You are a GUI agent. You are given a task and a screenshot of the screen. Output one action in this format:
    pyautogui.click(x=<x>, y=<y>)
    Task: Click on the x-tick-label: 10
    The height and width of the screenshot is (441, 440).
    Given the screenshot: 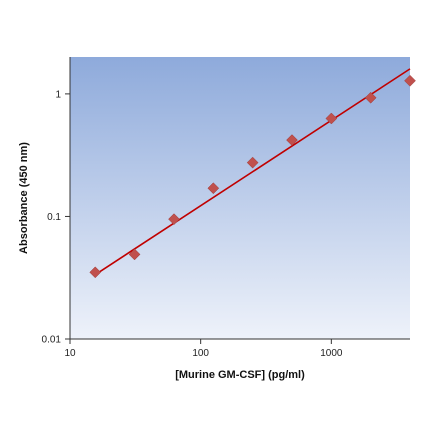 What is the action you would take?
    pyautogui.click(x=70, y=353)
    